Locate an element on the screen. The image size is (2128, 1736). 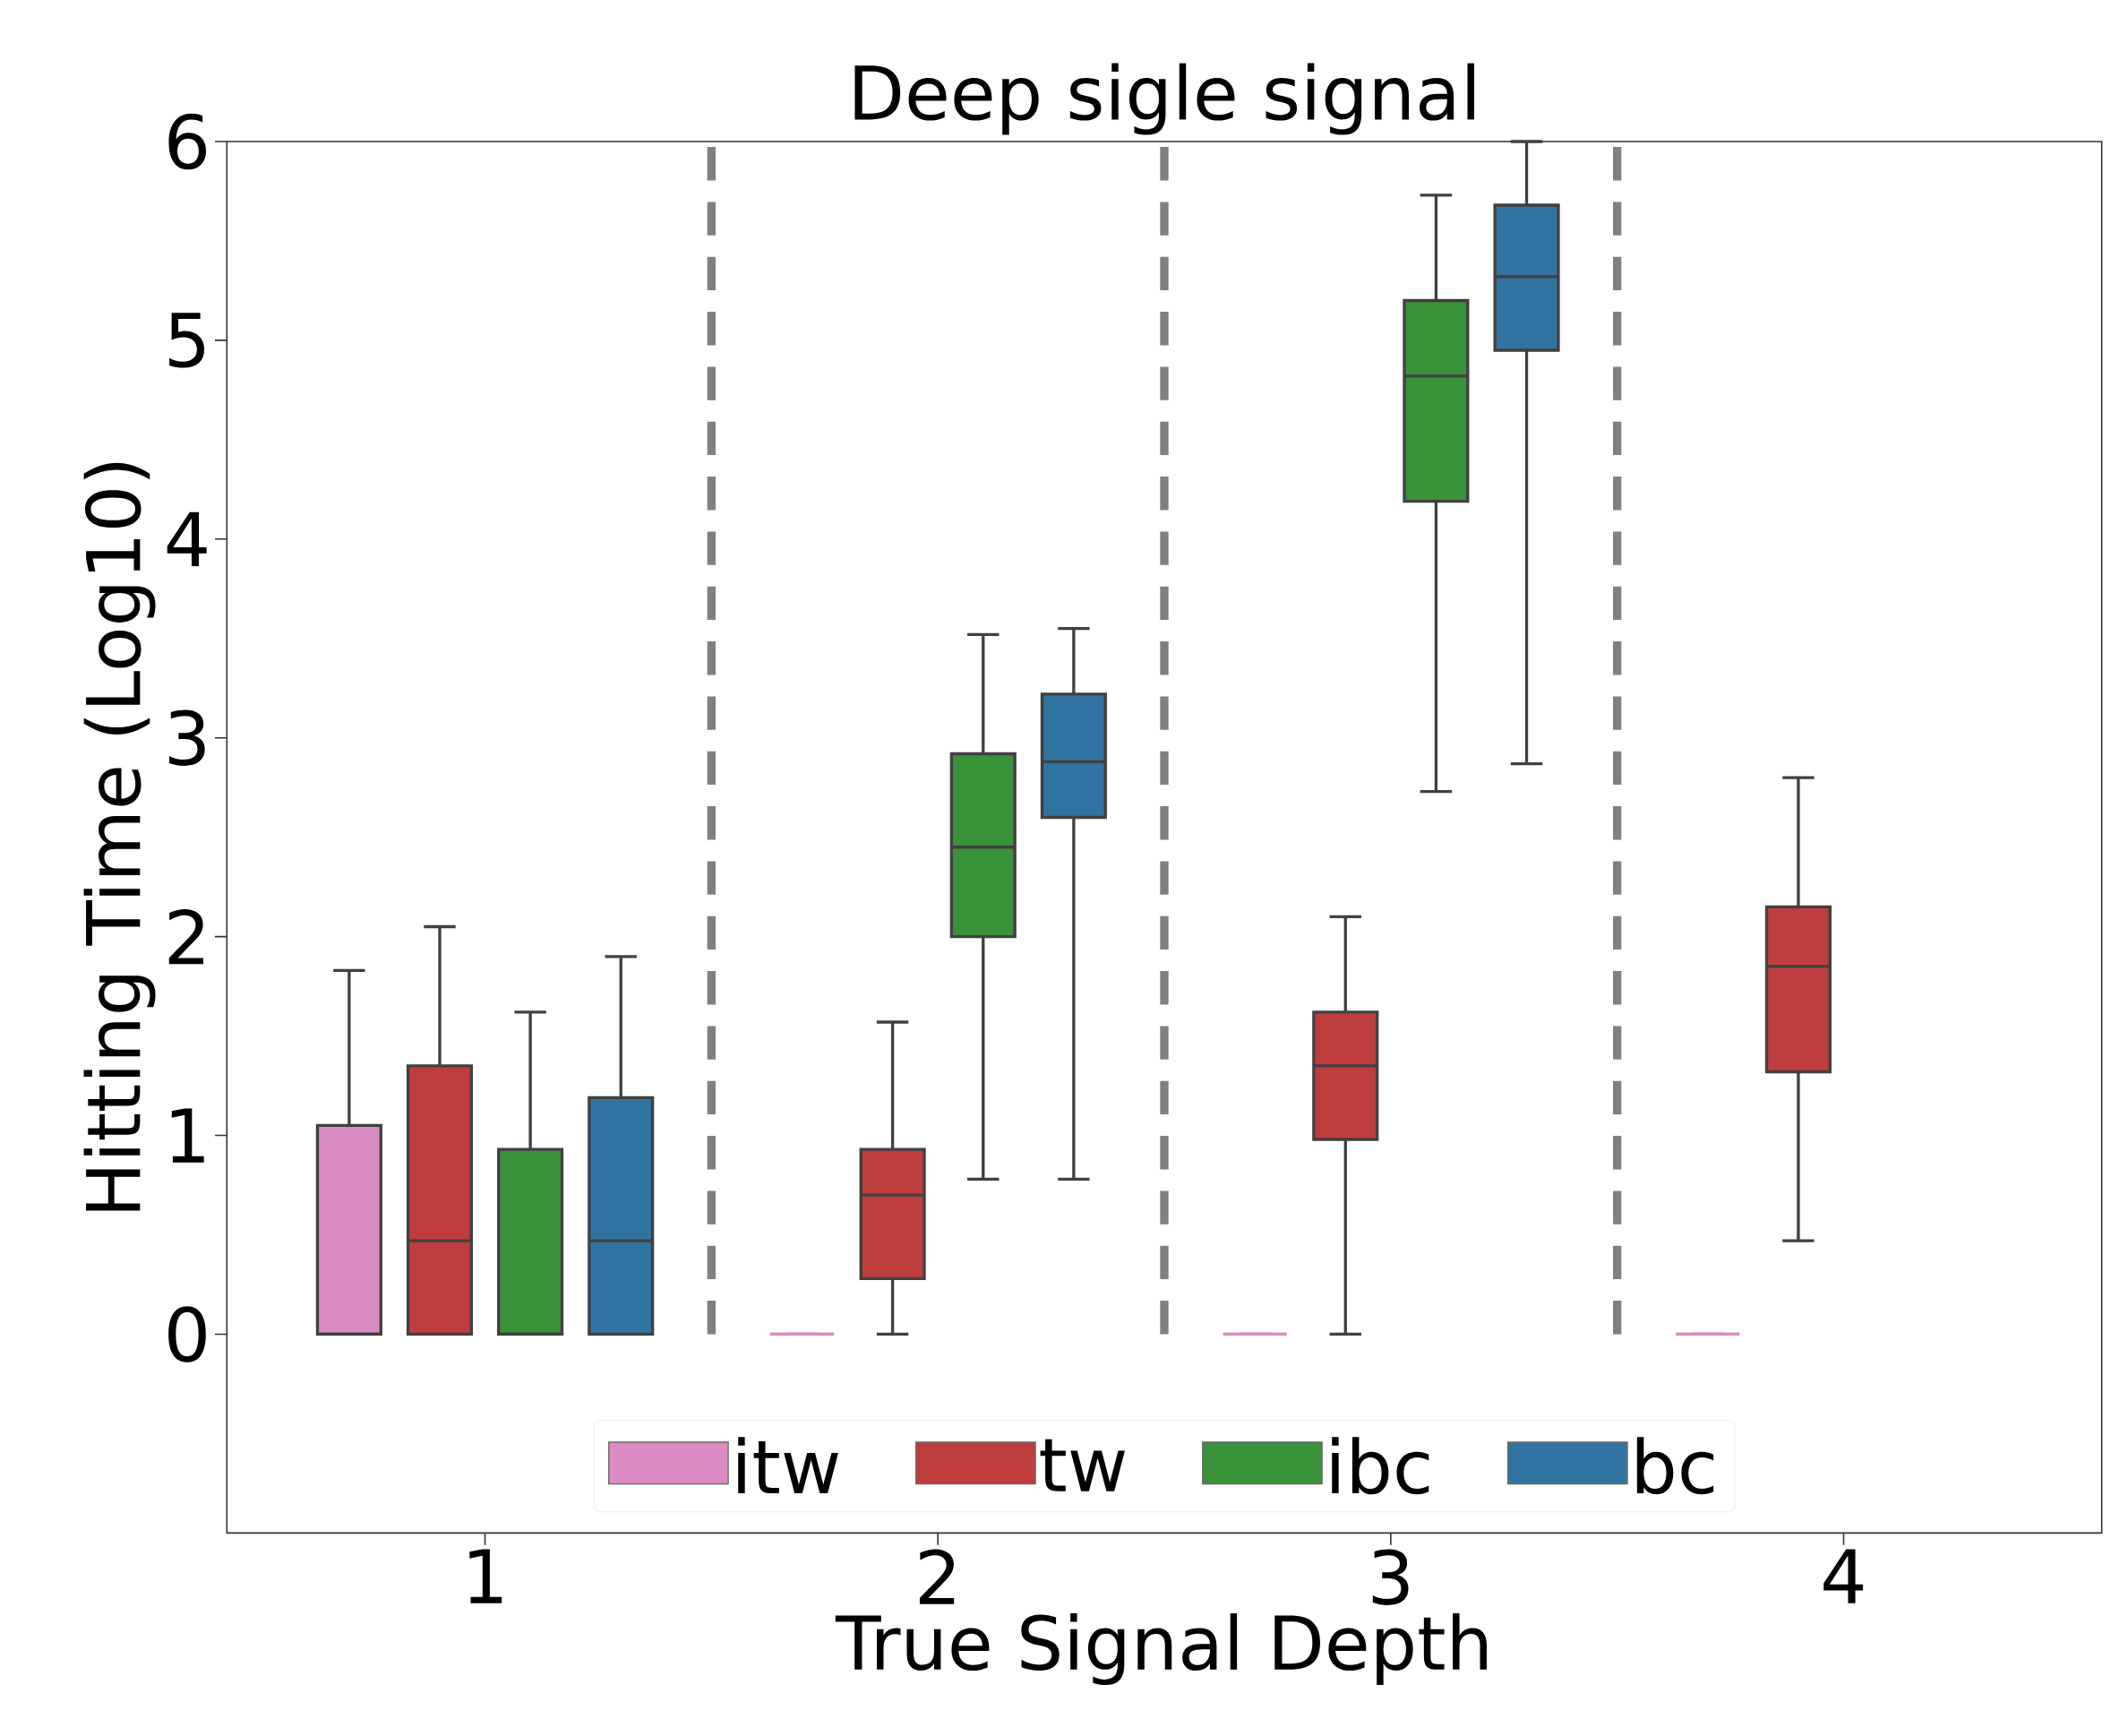
legend-label: ibc is located at coordinates (1381, 1466).